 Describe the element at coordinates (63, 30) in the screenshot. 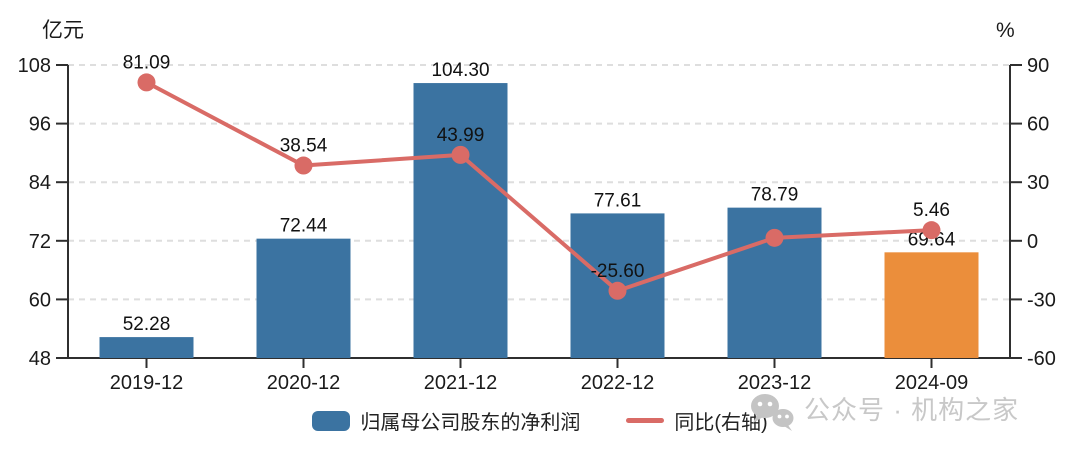

I see `left-axis-unit: 亿元` at that location.